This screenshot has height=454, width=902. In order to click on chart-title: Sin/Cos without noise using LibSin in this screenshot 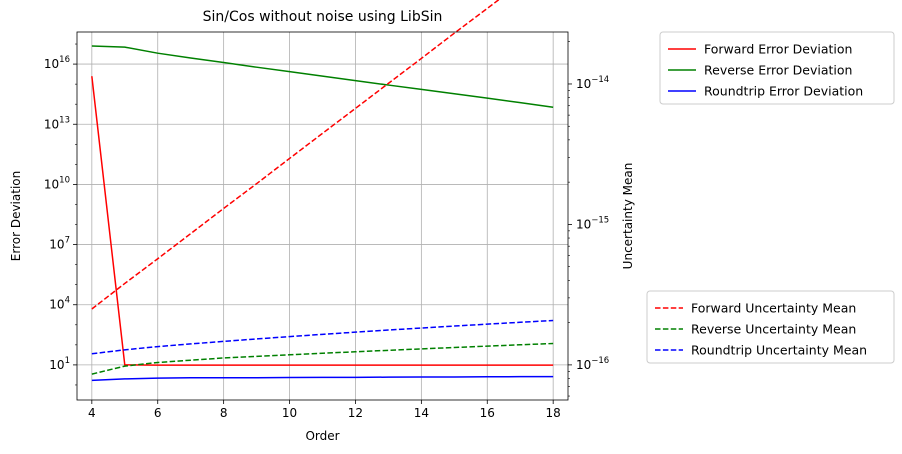, I will do `click(323, 17)`.